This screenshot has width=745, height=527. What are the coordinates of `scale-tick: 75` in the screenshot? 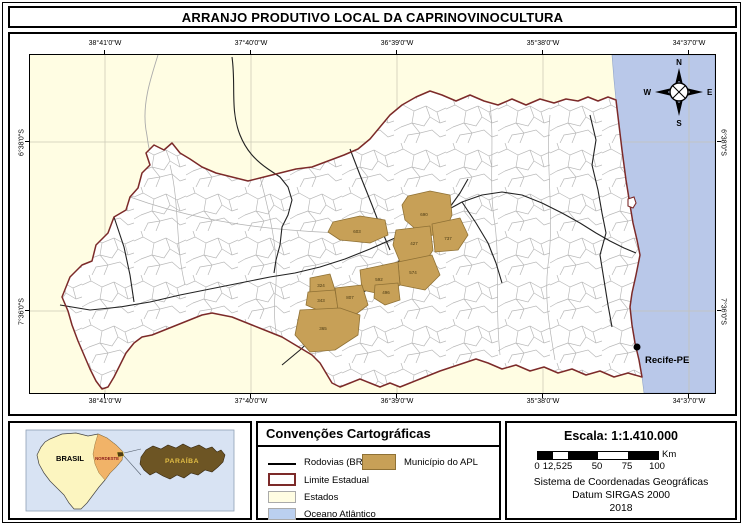 It's located at (627, 466).